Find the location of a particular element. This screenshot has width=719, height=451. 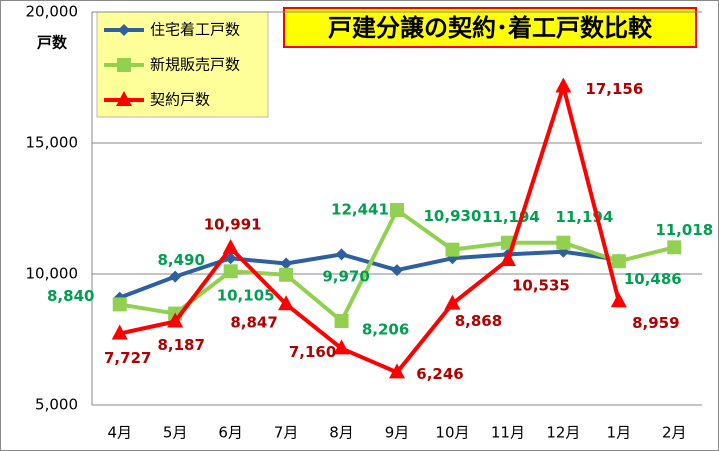

legend-label: 住宅着工戸数 is located at coordinates (195, 30).